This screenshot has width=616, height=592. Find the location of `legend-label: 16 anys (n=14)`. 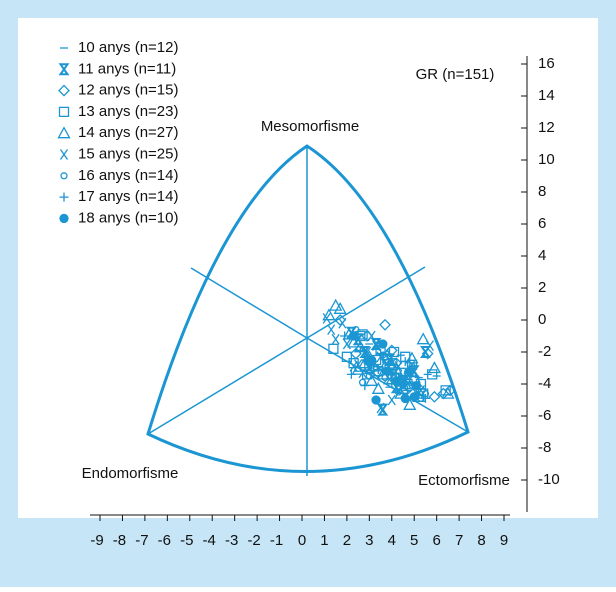

legend-label: 16 anys (n=14) is located at coordinates (128, 175).